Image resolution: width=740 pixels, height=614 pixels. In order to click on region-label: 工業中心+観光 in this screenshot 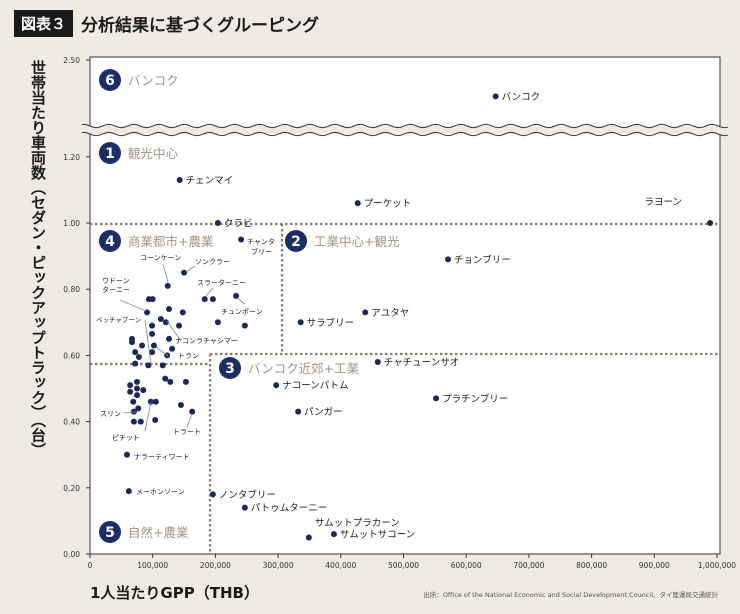, I will do `click(356, 241)`.